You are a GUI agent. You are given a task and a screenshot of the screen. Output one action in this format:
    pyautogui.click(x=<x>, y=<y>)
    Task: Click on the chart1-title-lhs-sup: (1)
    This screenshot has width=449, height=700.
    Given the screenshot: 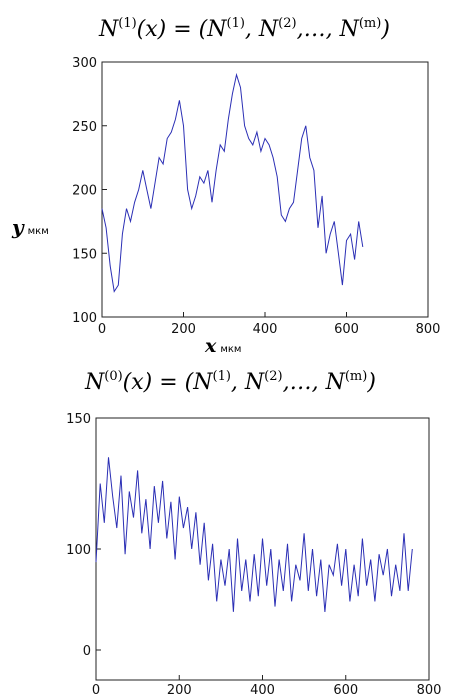 What is the action you would take?
    pyautogui.click(x=127, y=23)
    